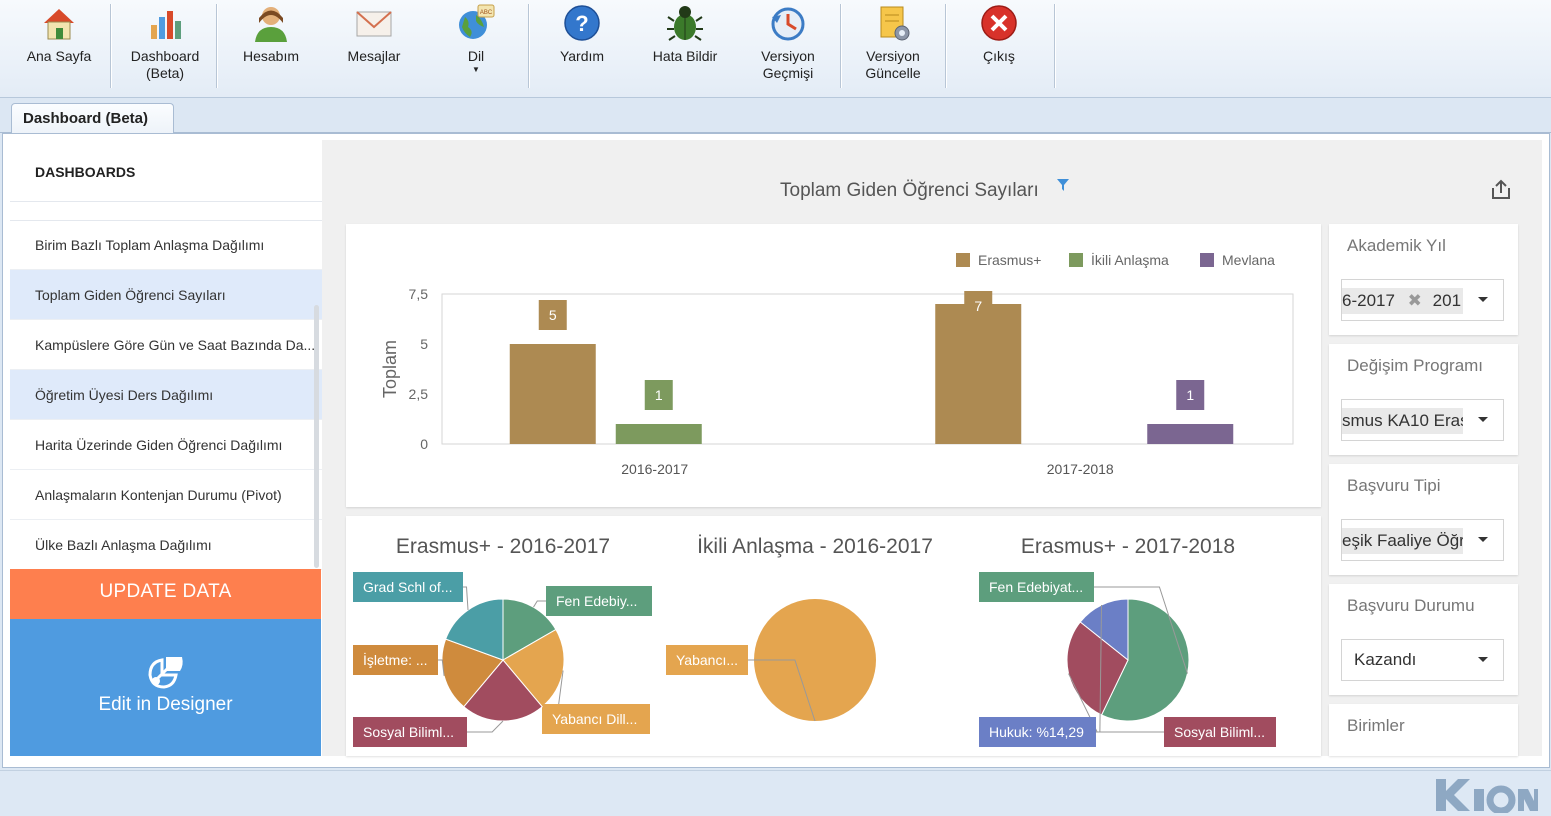  What do you see at coordinates (59, 56) in the screenshot?
I see `home-label: Ana Sayfa` at bounding box center [59, 56].